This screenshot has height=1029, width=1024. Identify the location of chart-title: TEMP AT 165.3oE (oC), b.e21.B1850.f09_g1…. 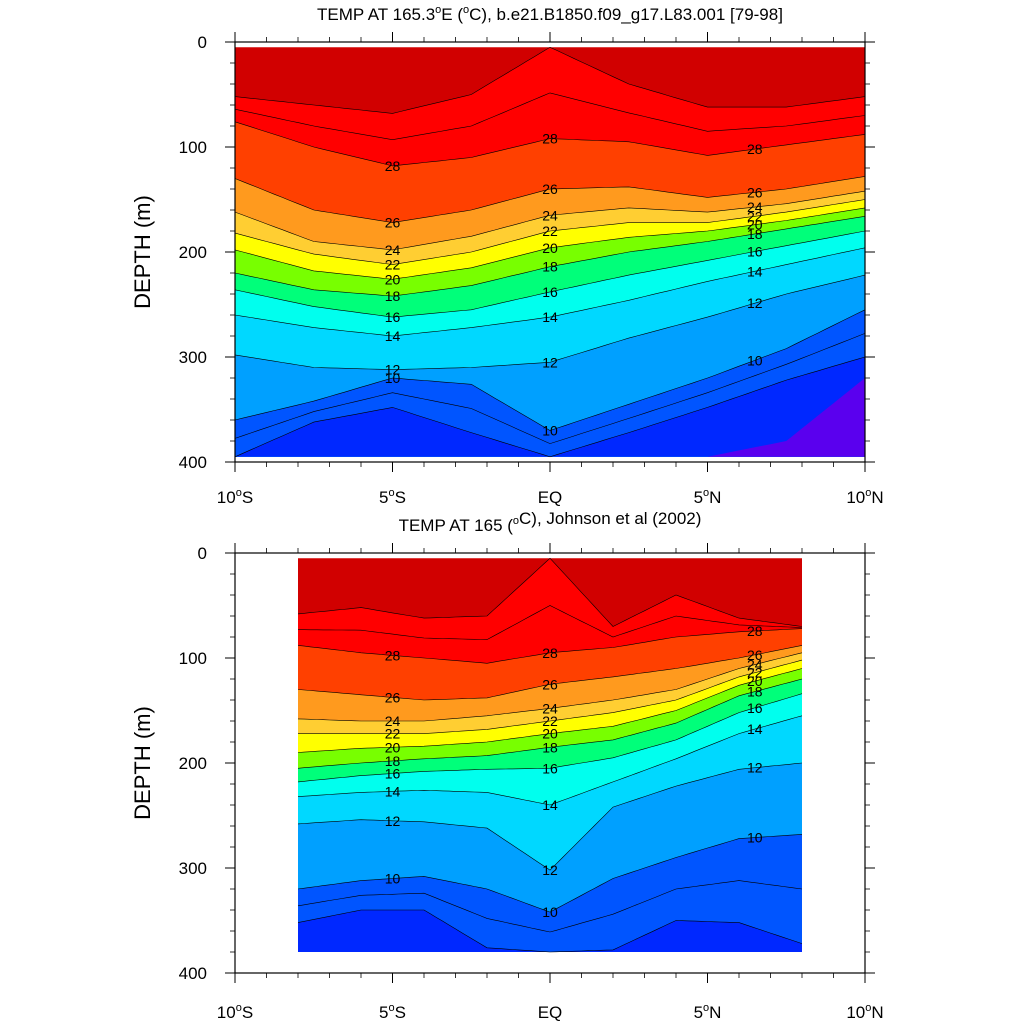
(550, 14).